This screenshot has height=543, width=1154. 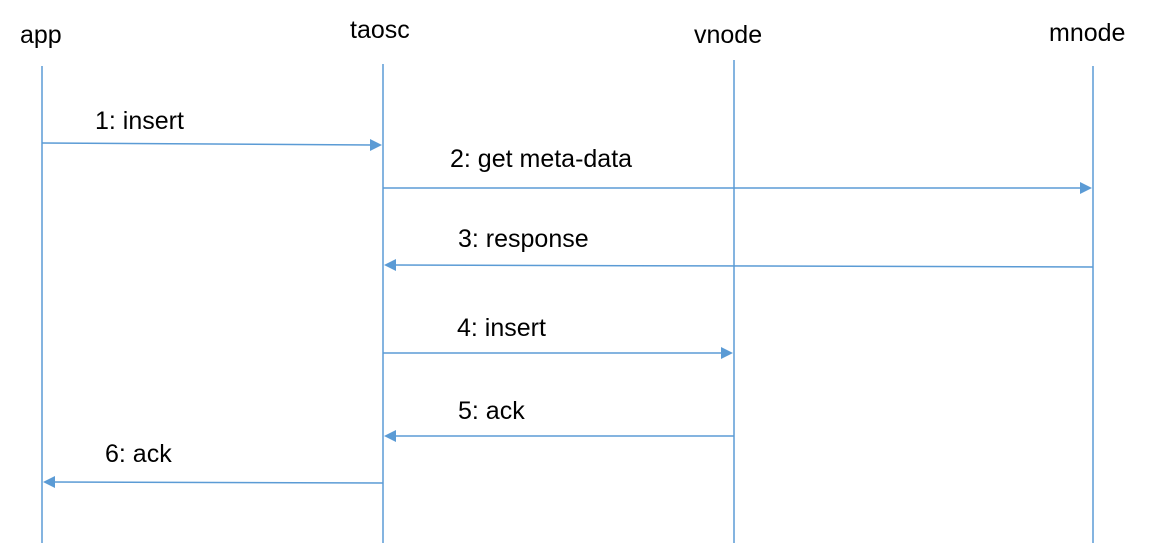 What do you see at coordinates (139, 121) in the screenshot?
I see `message-label: 1: insert` at bounding box center [139, 121].